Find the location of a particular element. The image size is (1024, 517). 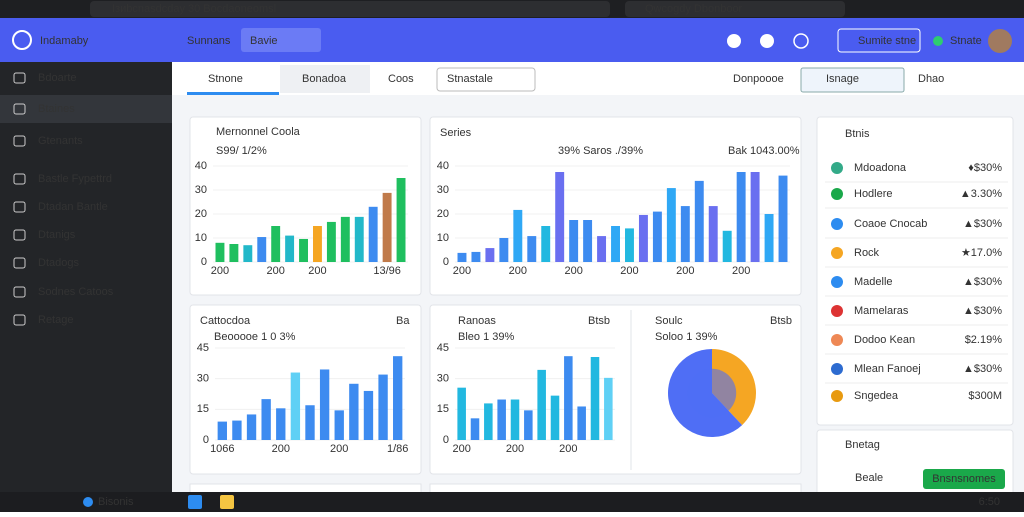

button-label: Bnsnsnomes is located at coordinates (964, 479).